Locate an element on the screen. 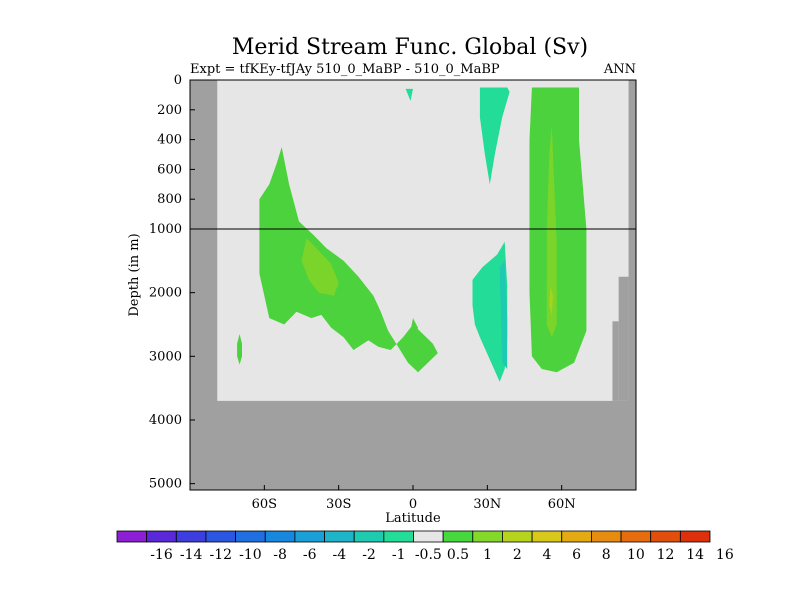 This screenshot has height=600, width=800. y-axis-label: Depth (in m) is located at coordinates (134, 274).